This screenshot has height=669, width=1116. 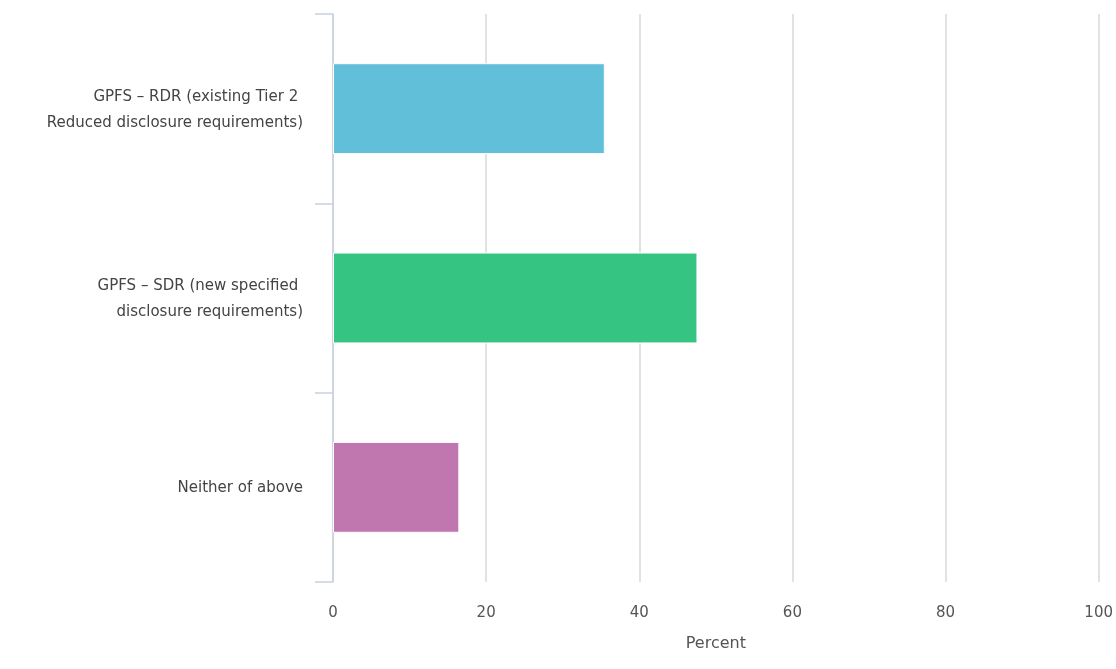 What do you see at coordinates (486, 611) in the screenshot?
I see `x-tick-label: 20` at bounding box center [486, 611].